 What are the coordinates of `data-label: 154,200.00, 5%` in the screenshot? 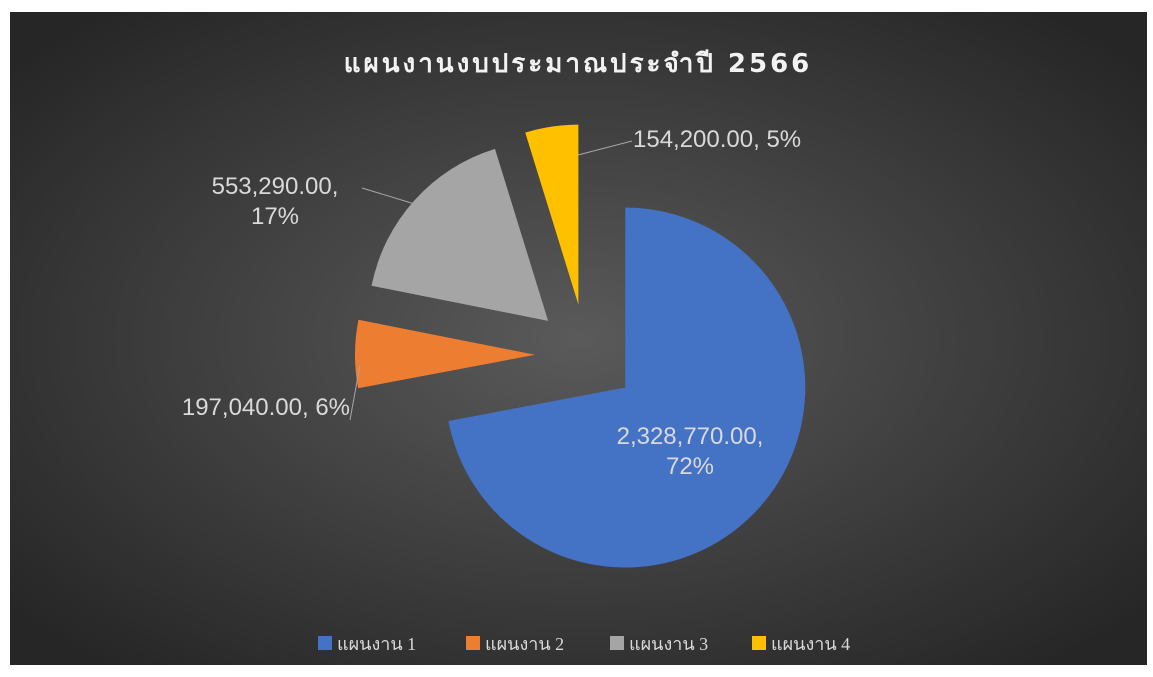 It's located at (717, 139).